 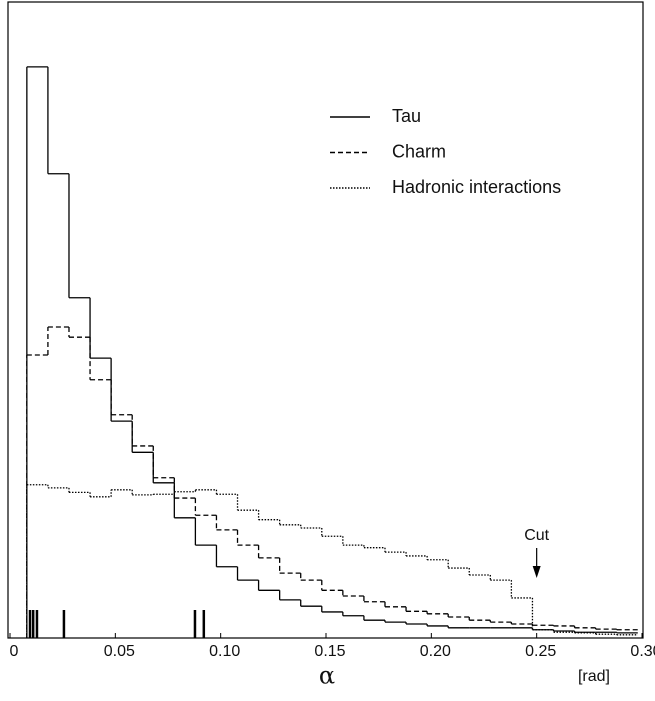 What do you see at coordinates (540, 651) in the screenshot?
I see `x-tick-label: 0.25` at bounding box center [540, 651].